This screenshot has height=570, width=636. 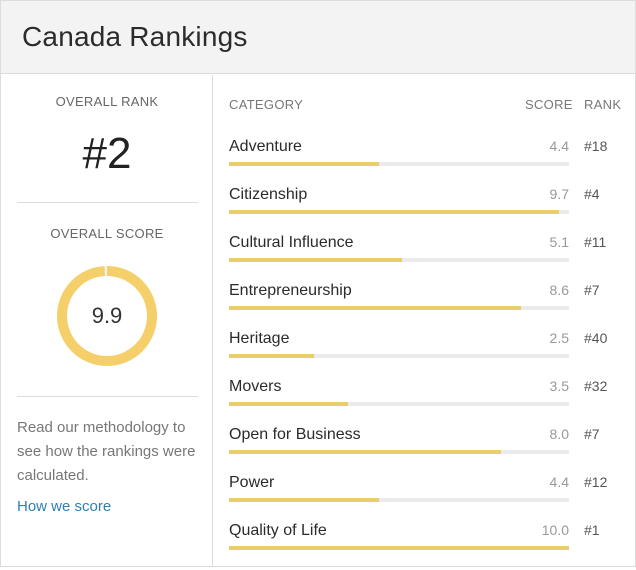 I want to click on category-row: Quality of Life 10.0 #1, so click(x=424, y=546).